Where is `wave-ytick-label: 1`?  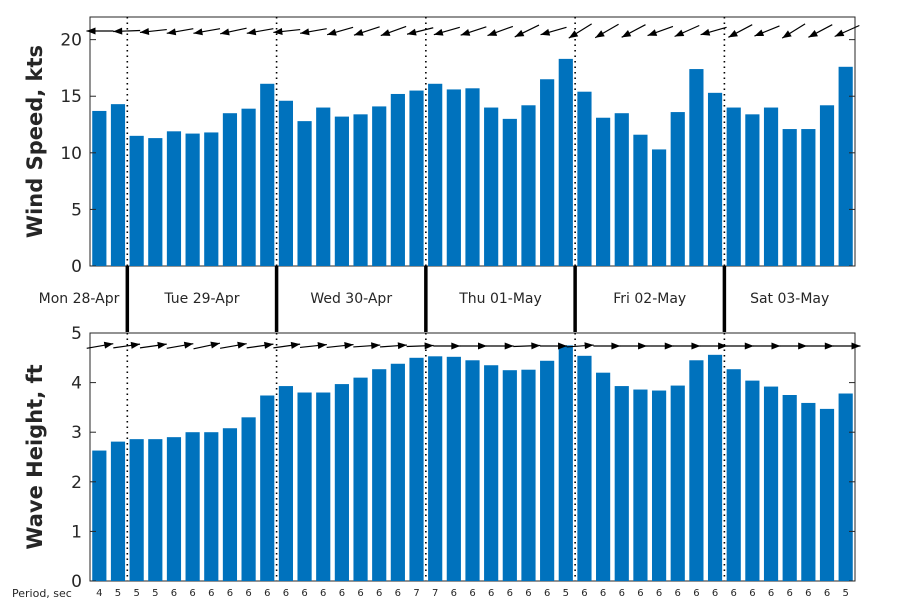
wave-ytick-label: 1 is located at coordinates (76, 532).